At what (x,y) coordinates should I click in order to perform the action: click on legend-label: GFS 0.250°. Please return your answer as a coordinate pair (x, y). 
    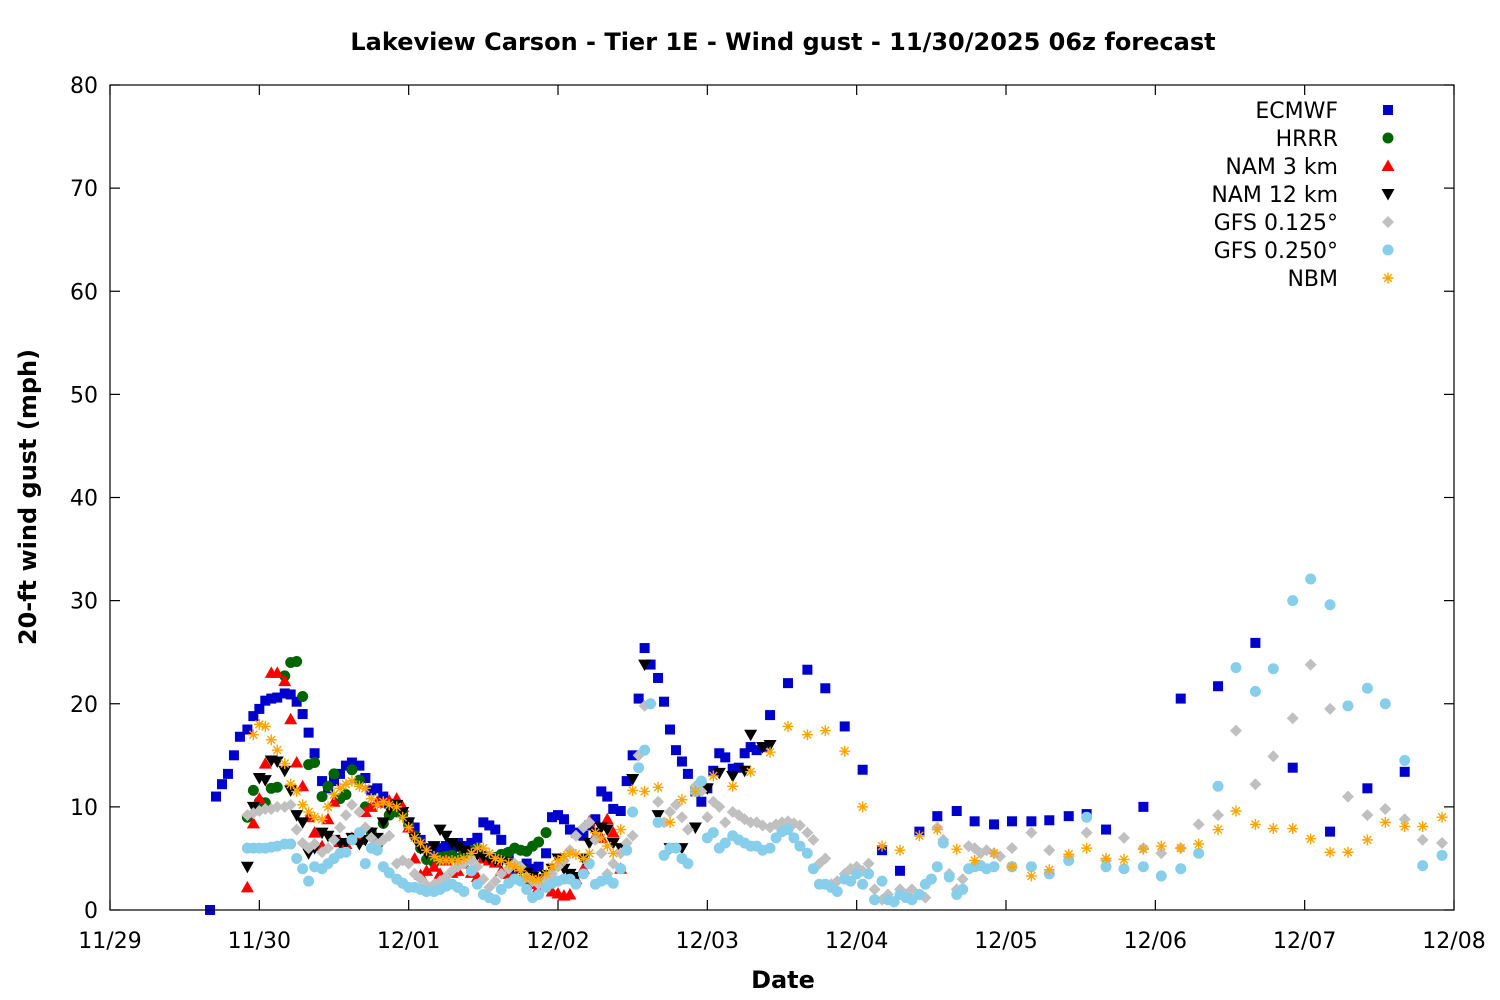
    Looking at the image, I should click on (1276, 251).